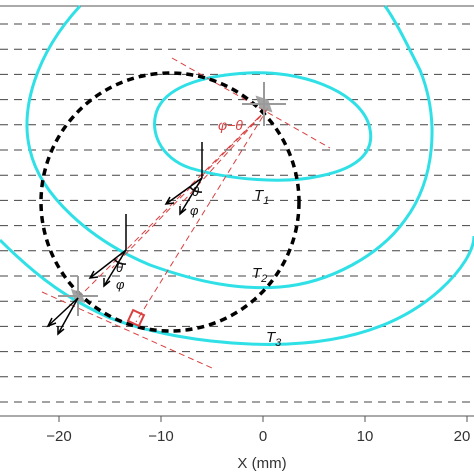 This screenshot has width=474, height=474. I want to click on angle-arc-upper, so click(196, 189).